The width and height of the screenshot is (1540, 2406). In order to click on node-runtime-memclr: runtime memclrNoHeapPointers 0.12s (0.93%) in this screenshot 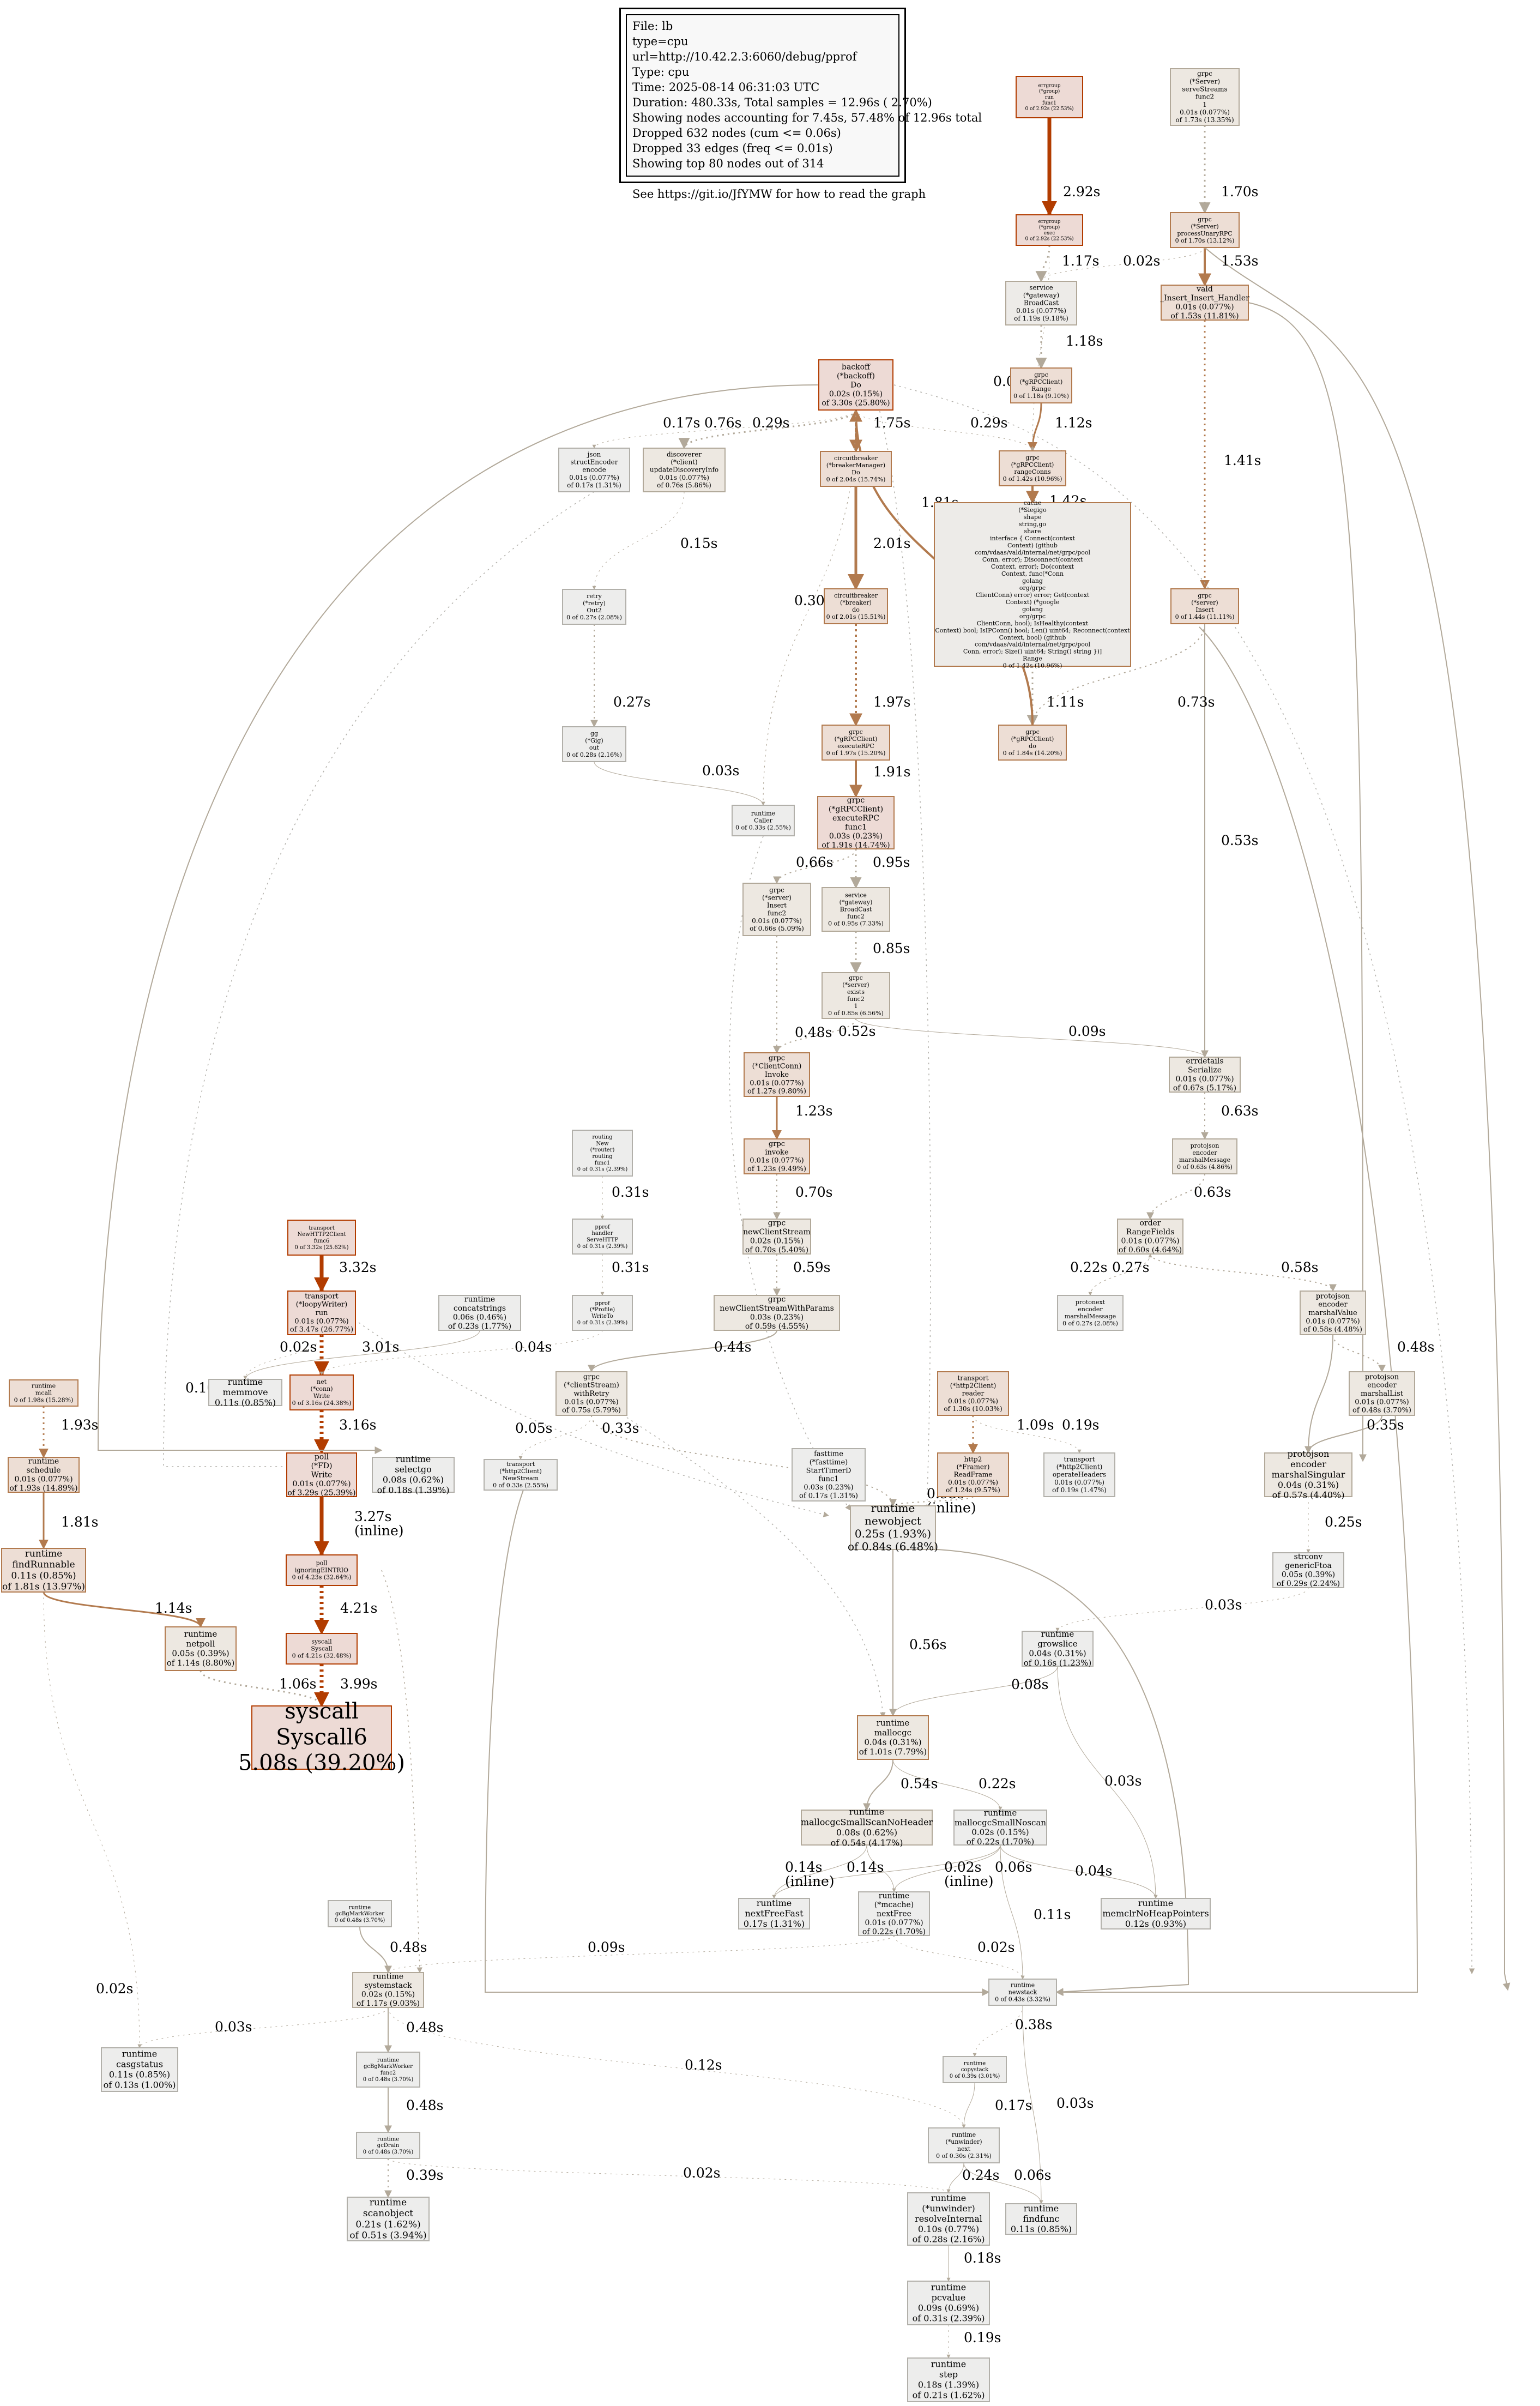, I will do `click(1156, 1913)`.